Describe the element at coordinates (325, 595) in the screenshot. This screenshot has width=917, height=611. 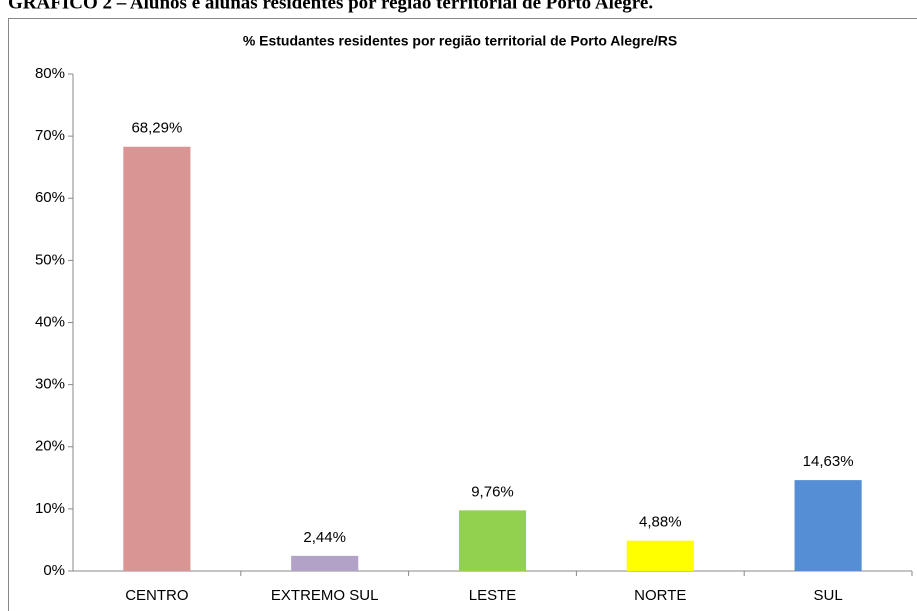
I see `x-tick-label: EXTREMO SUL` at that location.